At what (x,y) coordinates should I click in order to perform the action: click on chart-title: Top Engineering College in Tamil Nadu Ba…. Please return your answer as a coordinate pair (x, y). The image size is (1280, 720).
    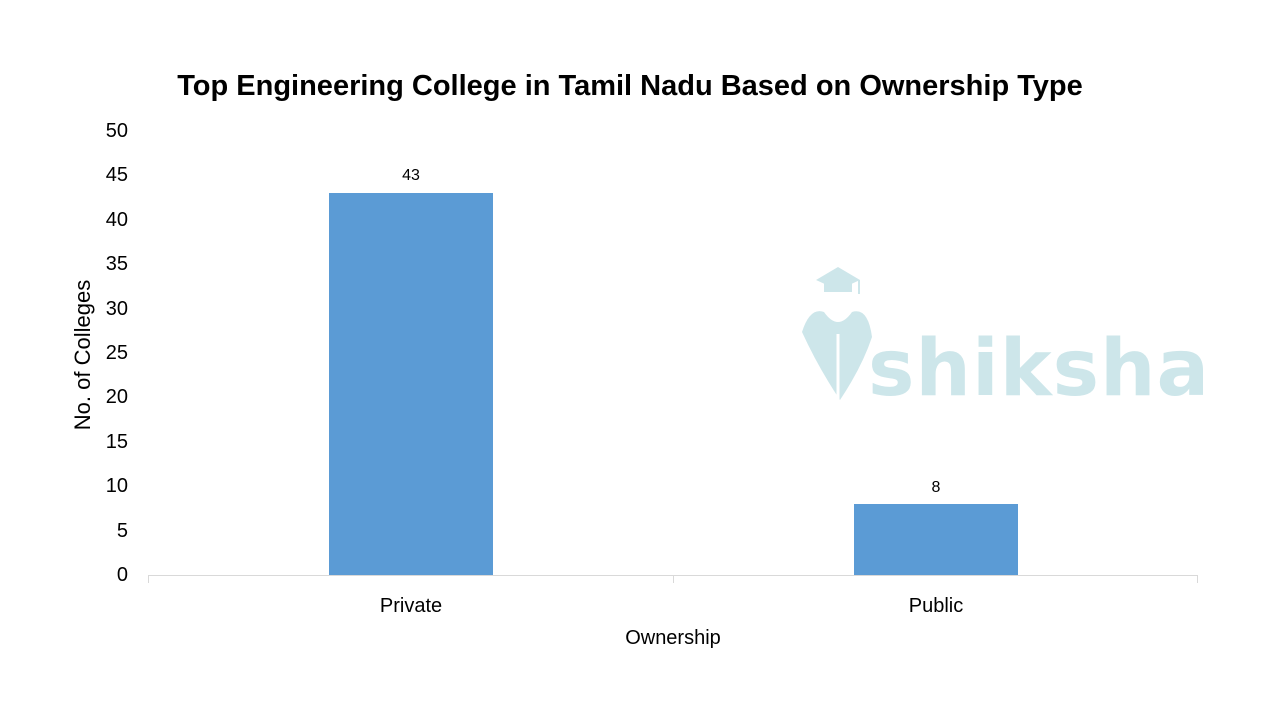
    Looking at the image, I should click on (630, 86).